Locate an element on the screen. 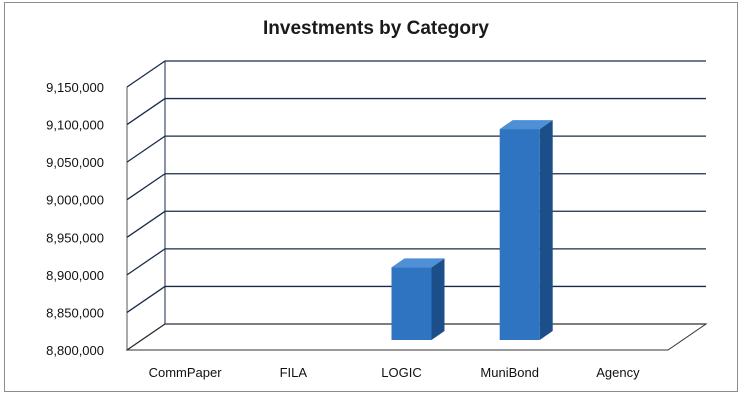 This screenshot has width=740, height=396. bar-logic is located at coordinates (418, 299).